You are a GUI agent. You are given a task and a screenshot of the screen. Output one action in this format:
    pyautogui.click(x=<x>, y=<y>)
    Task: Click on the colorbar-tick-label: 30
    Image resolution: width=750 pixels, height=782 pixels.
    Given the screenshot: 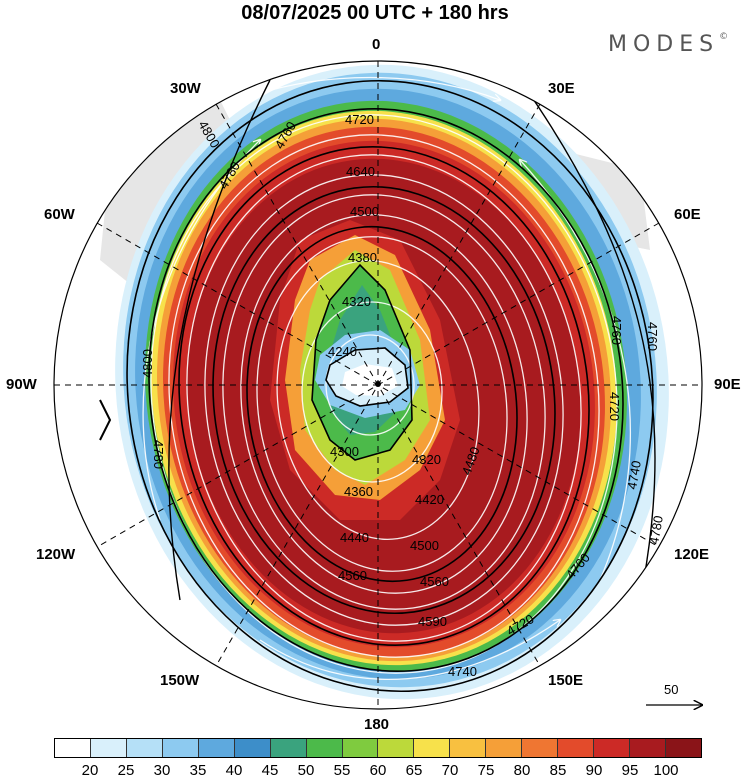 What is the action you would take?
    pyautogui.click(x=162, y=770)
    